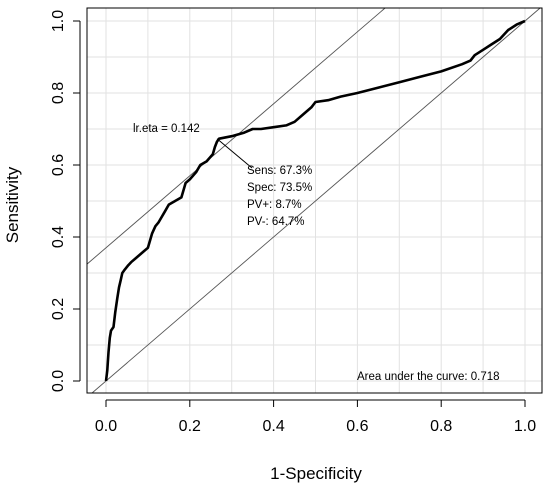 This screenshot has height=488, width=550. I want to click on x-tick-label: 0.4, so click(273, 426).